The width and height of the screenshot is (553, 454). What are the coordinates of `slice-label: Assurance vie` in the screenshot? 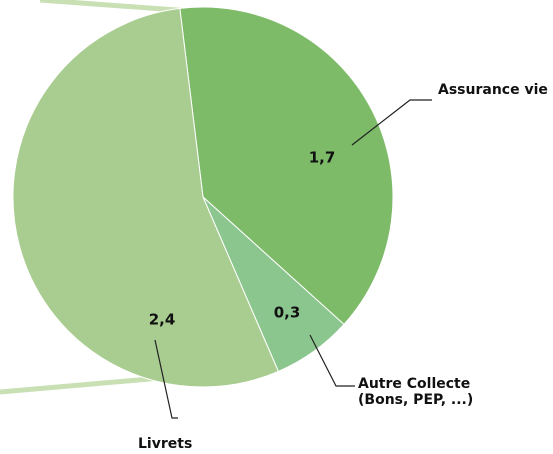 It's located at (493, 90).